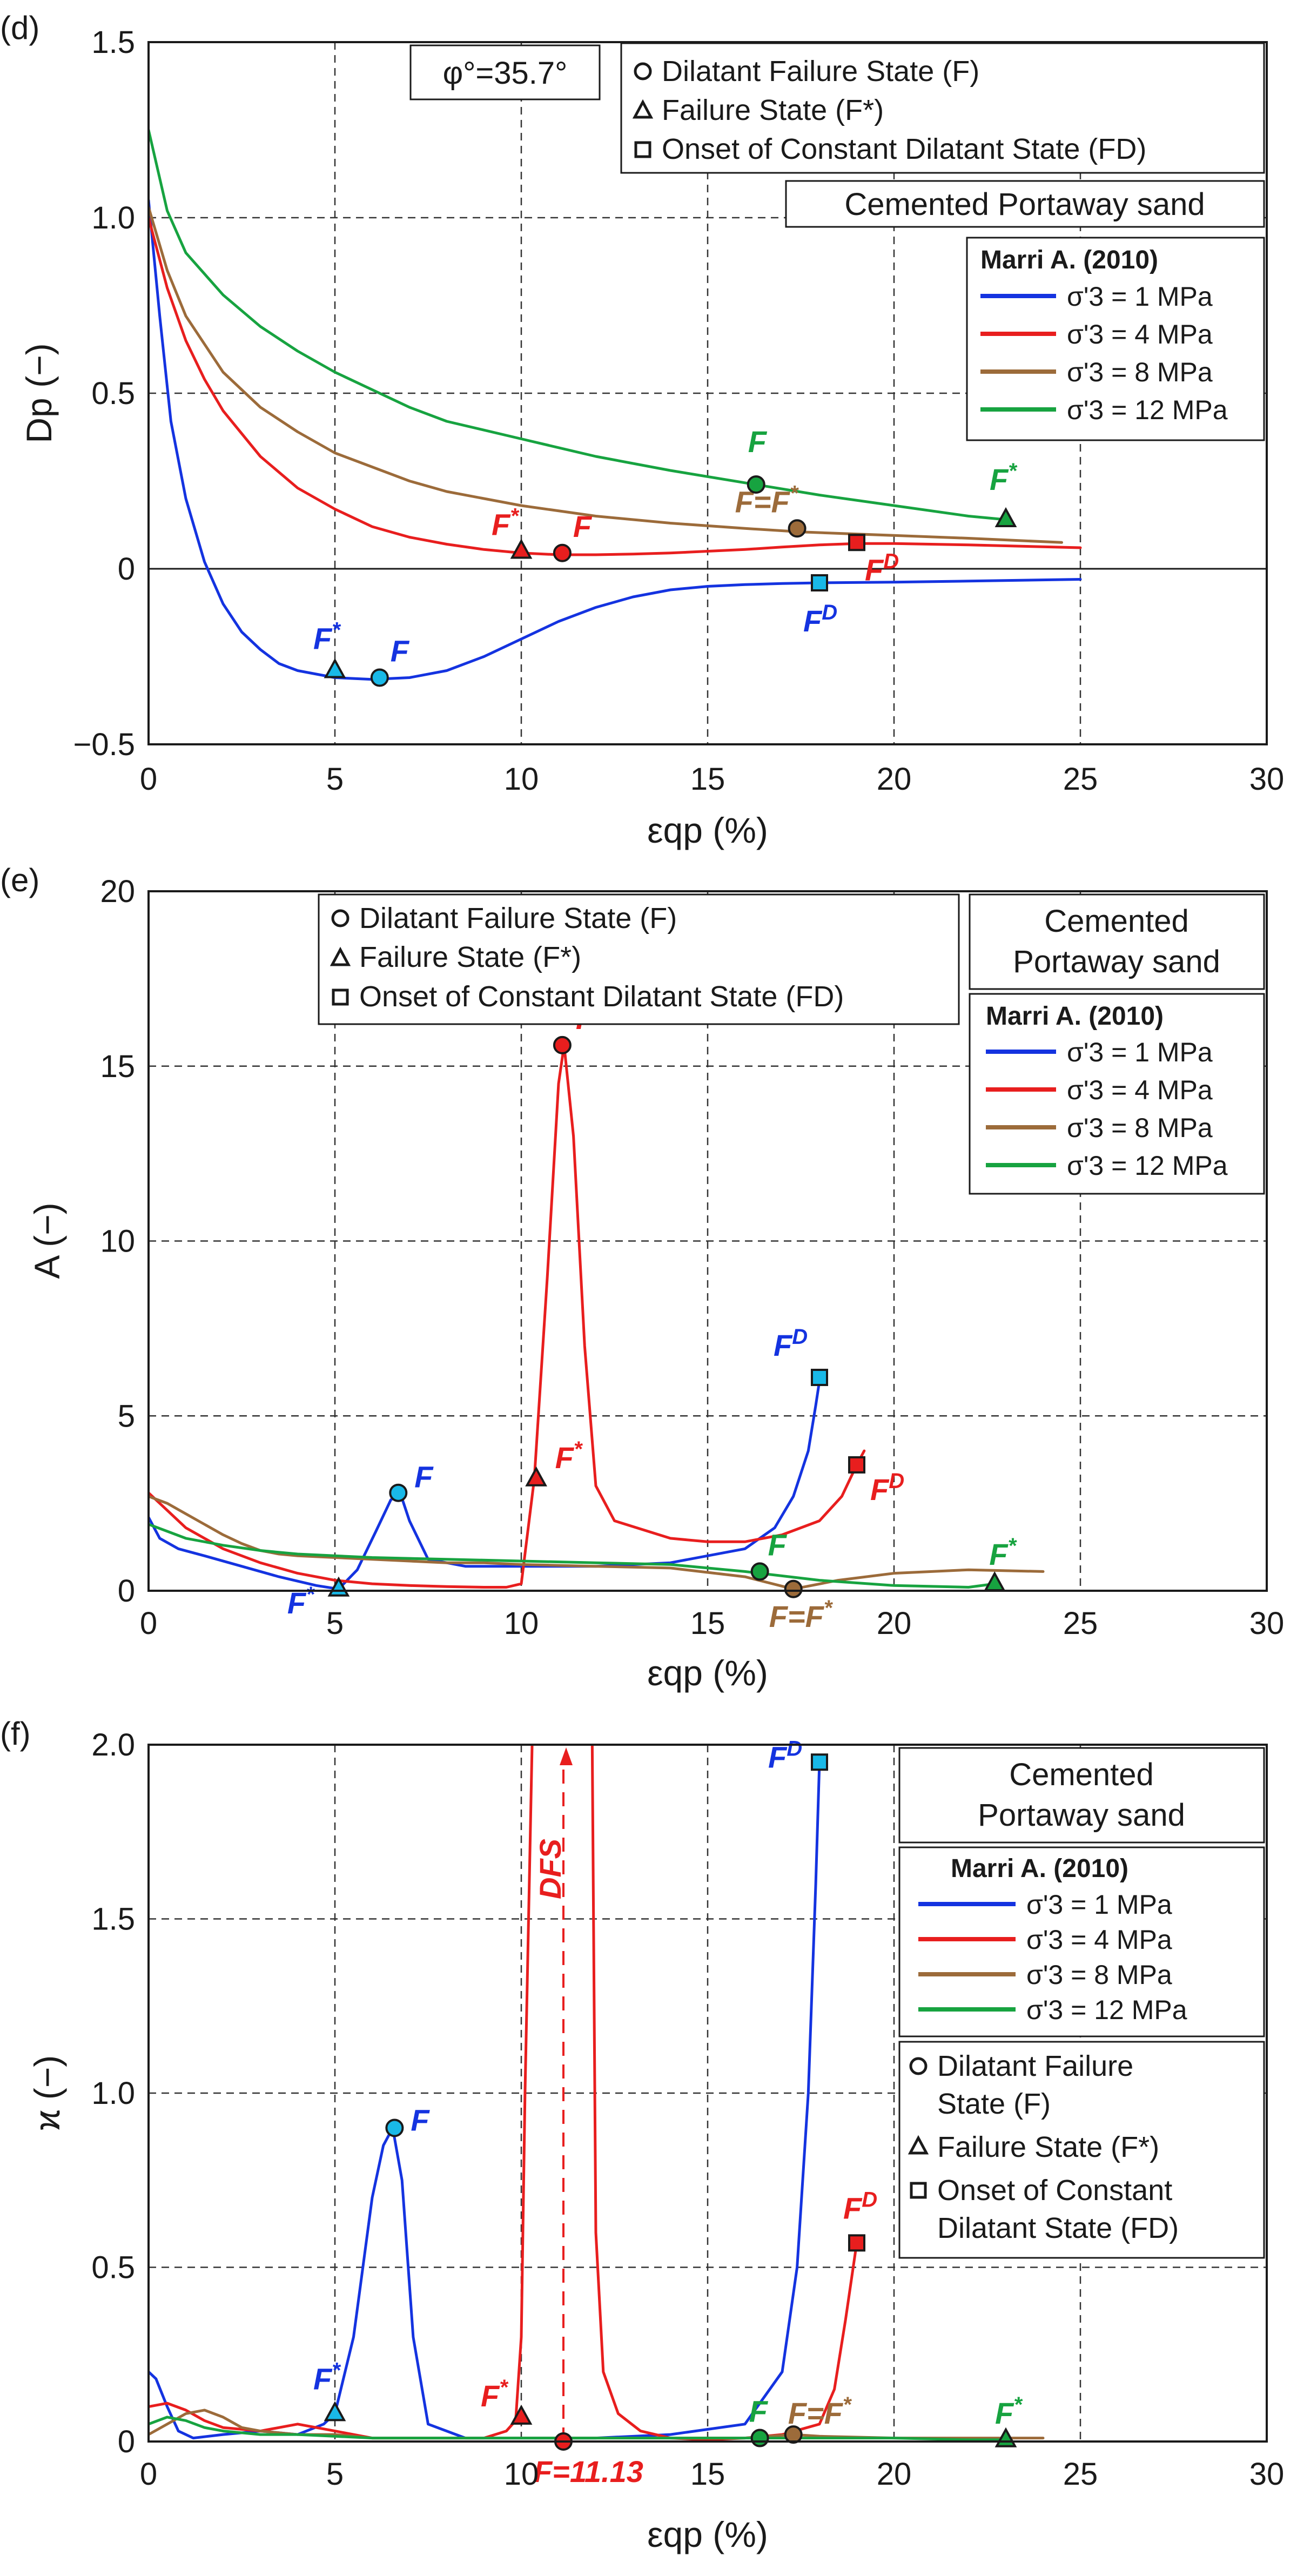  I want to click on panel-d-series-legend-frame, so click(1115, 339).